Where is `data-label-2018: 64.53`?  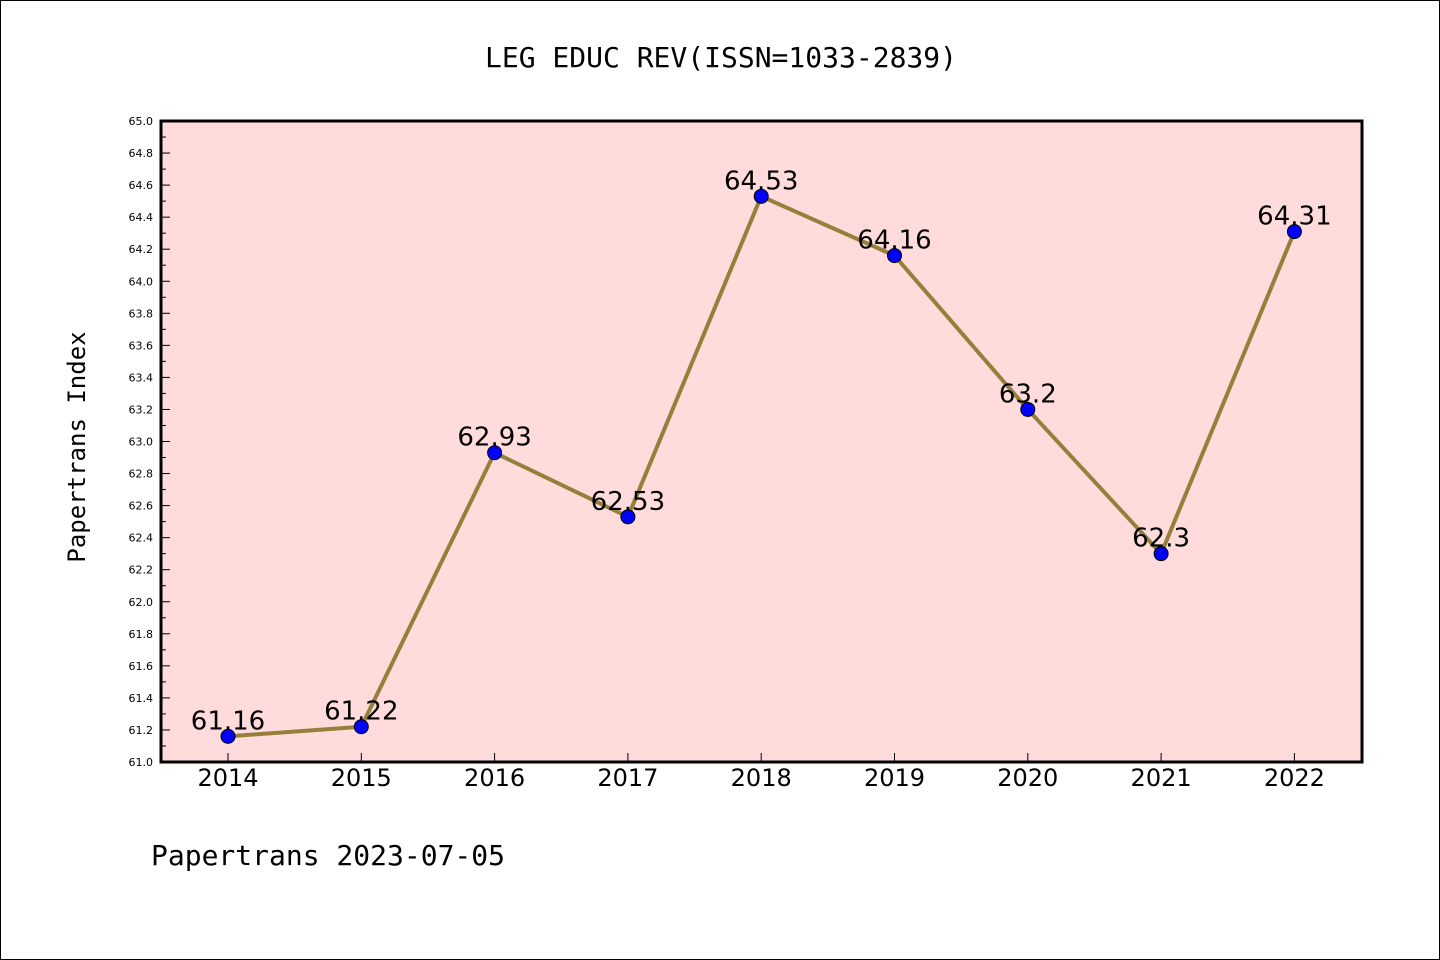 data-label-2018: 64.53 is located at coordinates (761, 181).